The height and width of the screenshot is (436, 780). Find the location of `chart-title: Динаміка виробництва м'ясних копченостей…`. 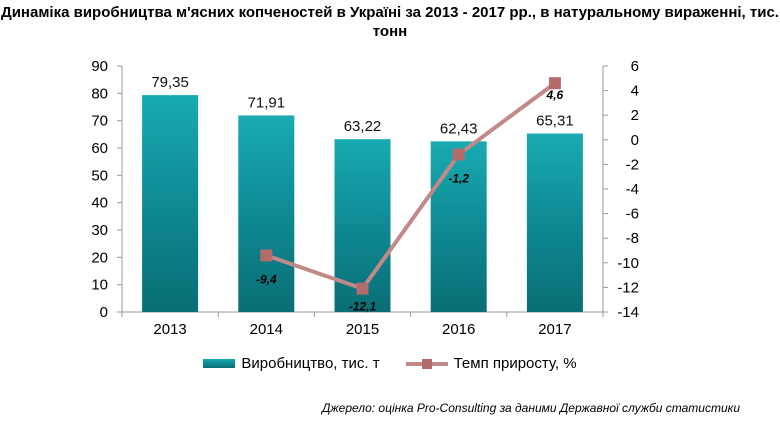

chart-title: Динаміка виробництва м'ясних копченостей… is located at coordinates (390, 22).